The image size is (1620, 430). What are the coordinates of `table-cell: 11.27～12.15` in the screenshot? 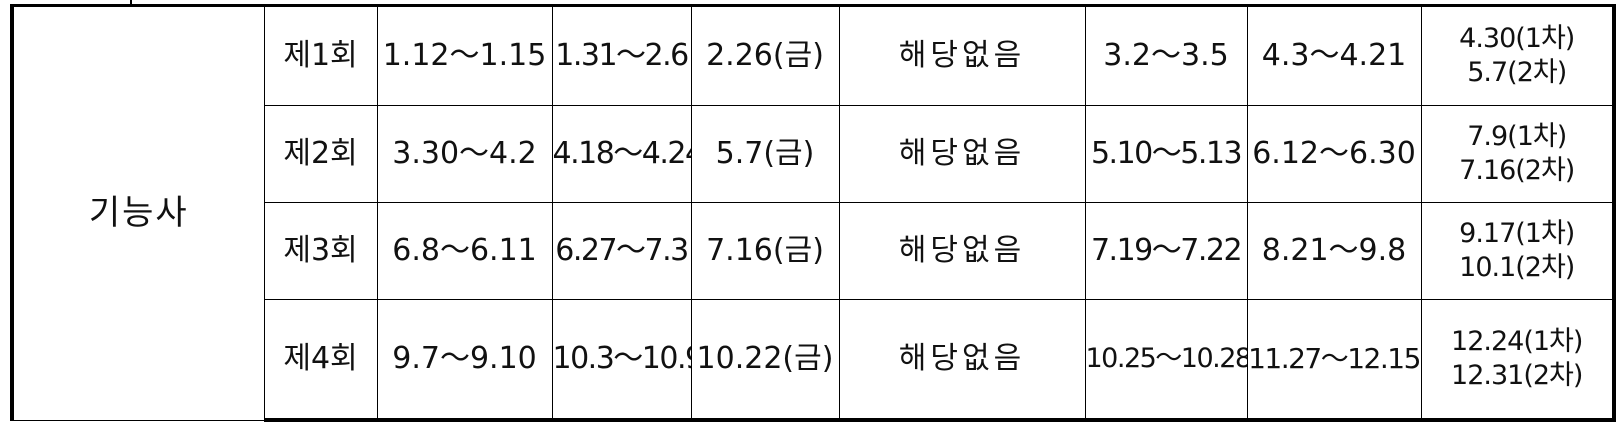 It's located at (1334, 360).